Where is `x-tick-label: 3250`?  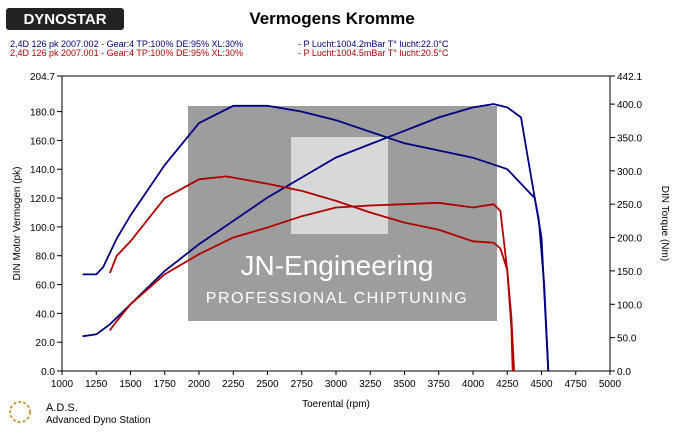 x-tick-label: 3250 is located at coordinates (370, 384).